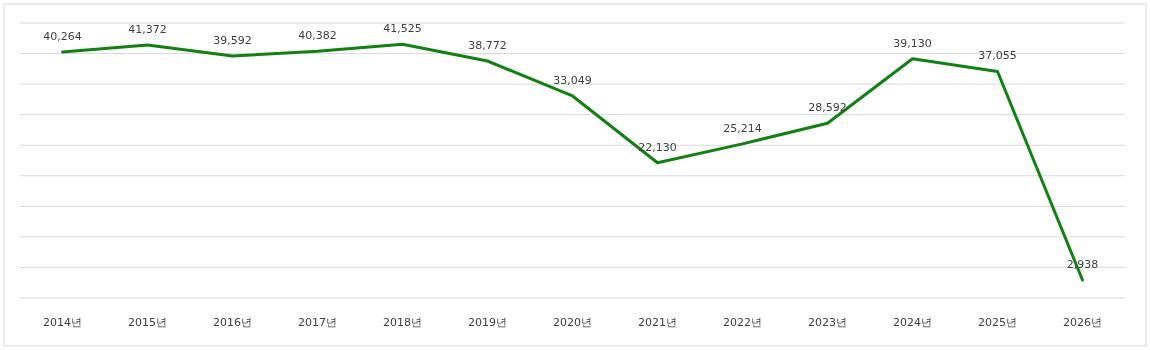 The height and width of the screenshot is (350, 1150). Describe the element at coordinates (402, 322) in the screenshot. I see `x-tick-label: 2018년` at that location.